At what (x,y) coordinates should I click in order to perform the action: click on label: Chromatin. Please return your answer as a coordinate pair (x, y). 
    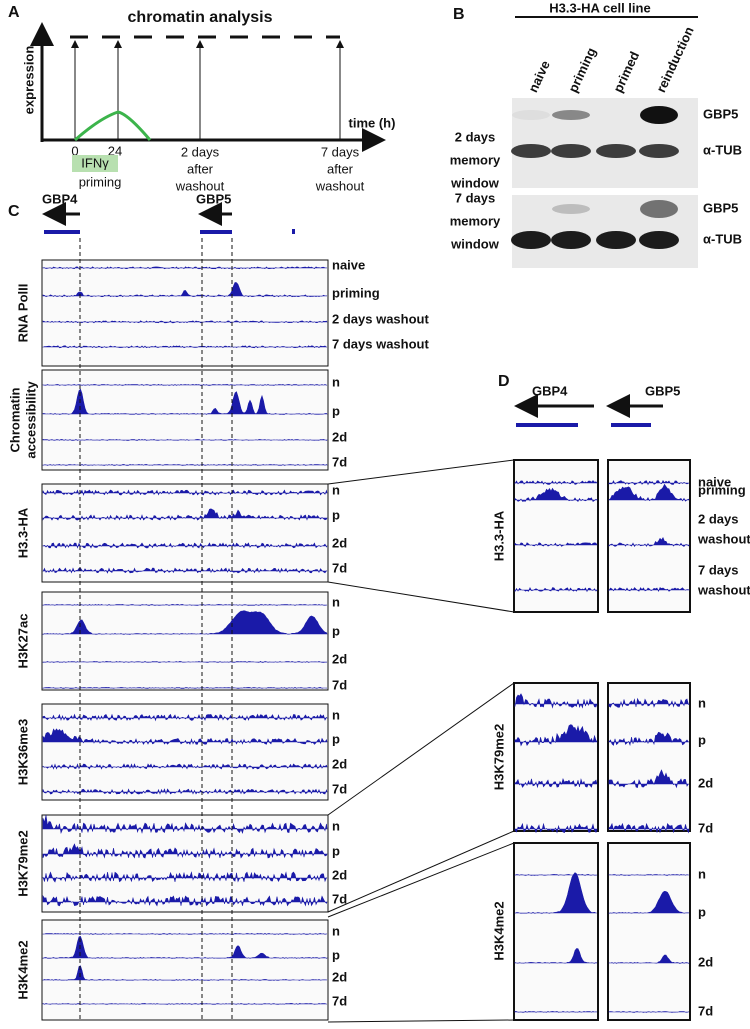
    Looking at the image, I should click on (14, 419).